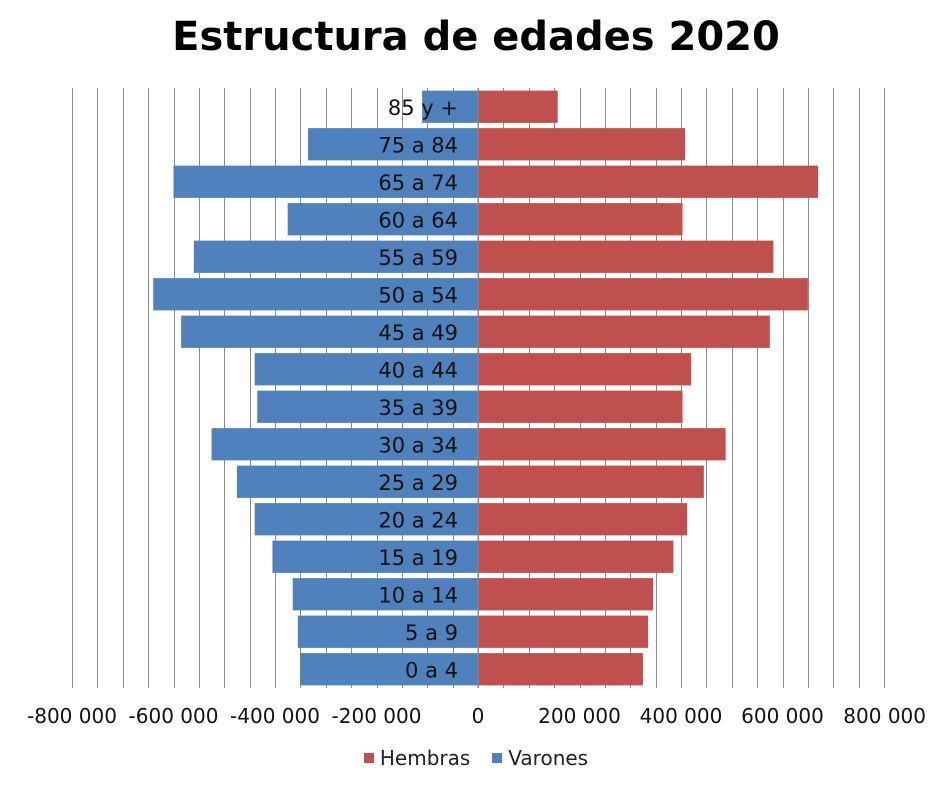  Describe the element at coordinates (418, 258) in the screenshot. I see `category-label: 55 a 59` at that location.